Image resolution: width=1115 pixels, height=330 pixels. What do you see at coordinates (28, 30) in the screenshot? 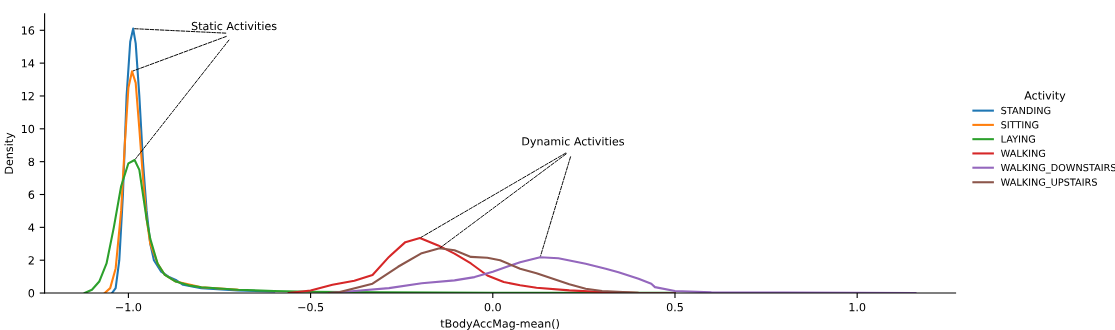
I see `y-tick-label: 16` at bounding box center [28, 30].